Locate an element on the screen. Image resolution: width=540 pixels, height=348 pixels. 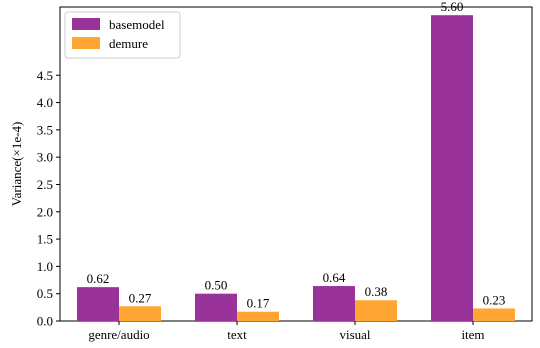
legend-label-basemodel: basemodel is located at coordinates (137, 24).